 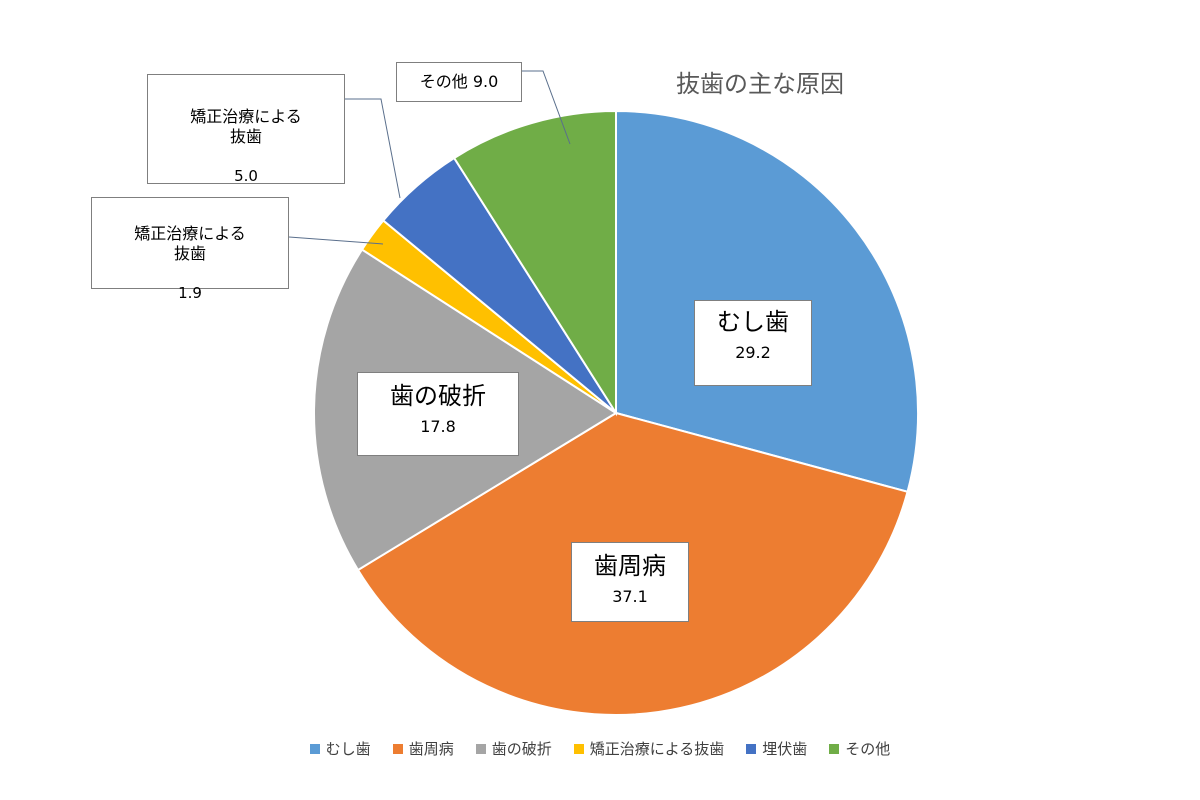 What do you see at coordinates (760, 84) in the screenshot?
I see `chart-title: 抜歯の主な原因` at bounding box center [760, 84].